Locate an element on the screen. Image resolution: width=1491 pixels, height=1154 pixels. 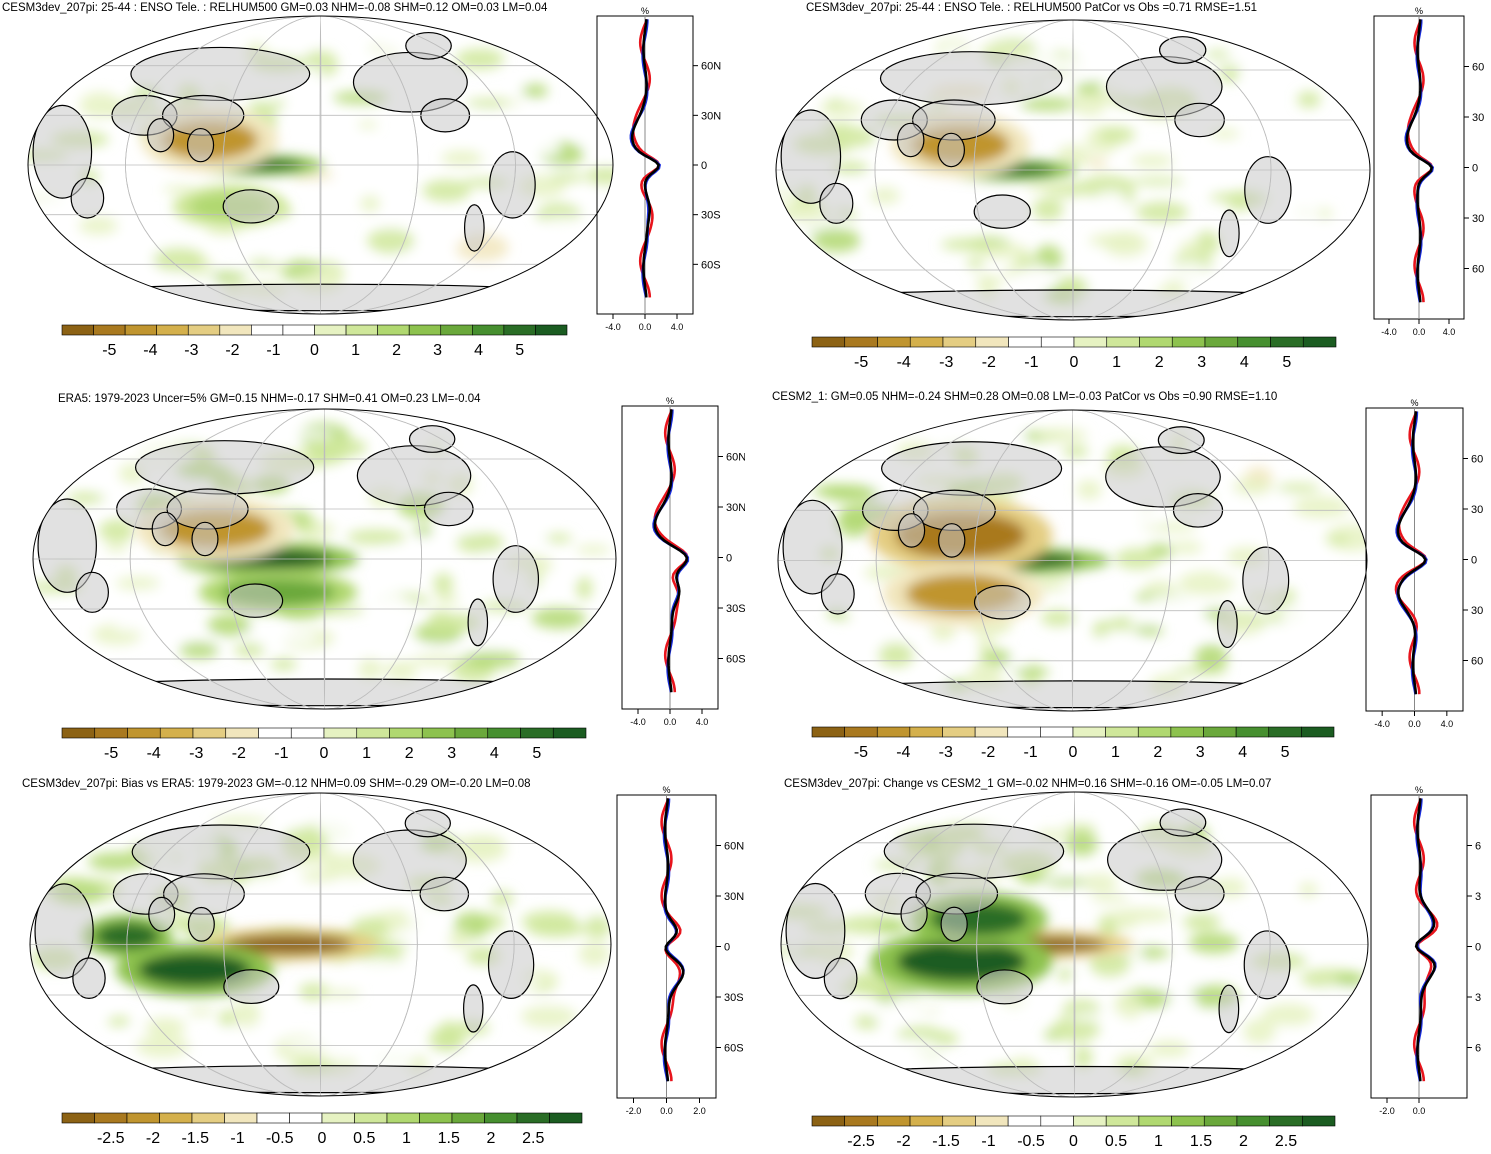
colorbar-tick-label: -0.5 is located at coordinates (1031, 1141).